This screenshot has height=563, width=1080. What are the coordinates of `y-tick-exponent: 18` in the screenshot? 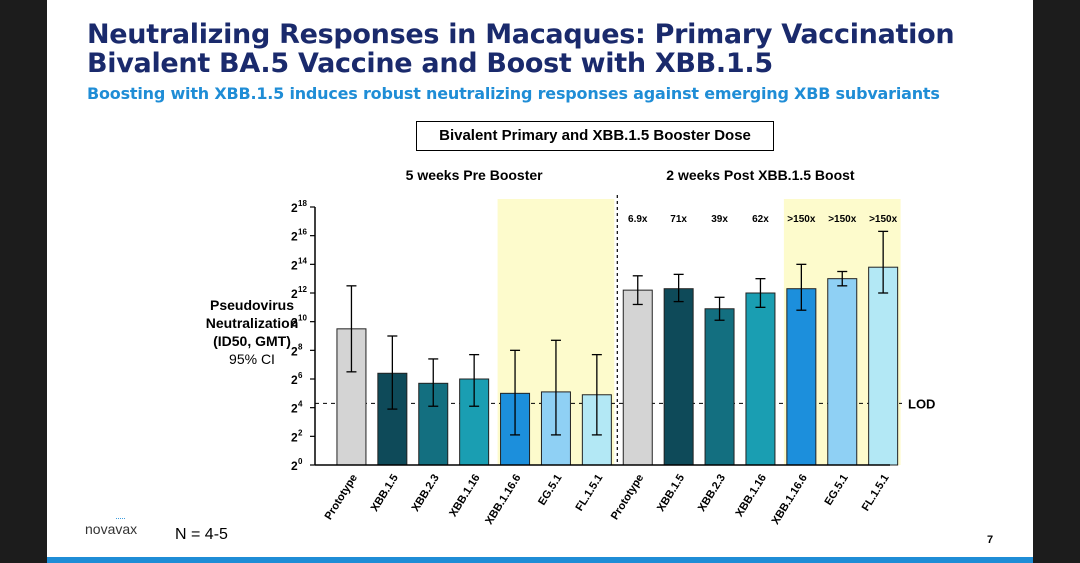 It's located at (302, 203).